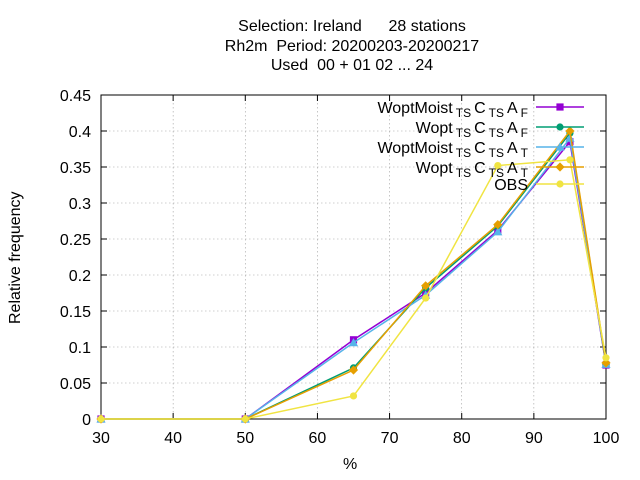 The image size is (640, 480). I want to click on y-tick-label: 0.15, so click(75, 312).